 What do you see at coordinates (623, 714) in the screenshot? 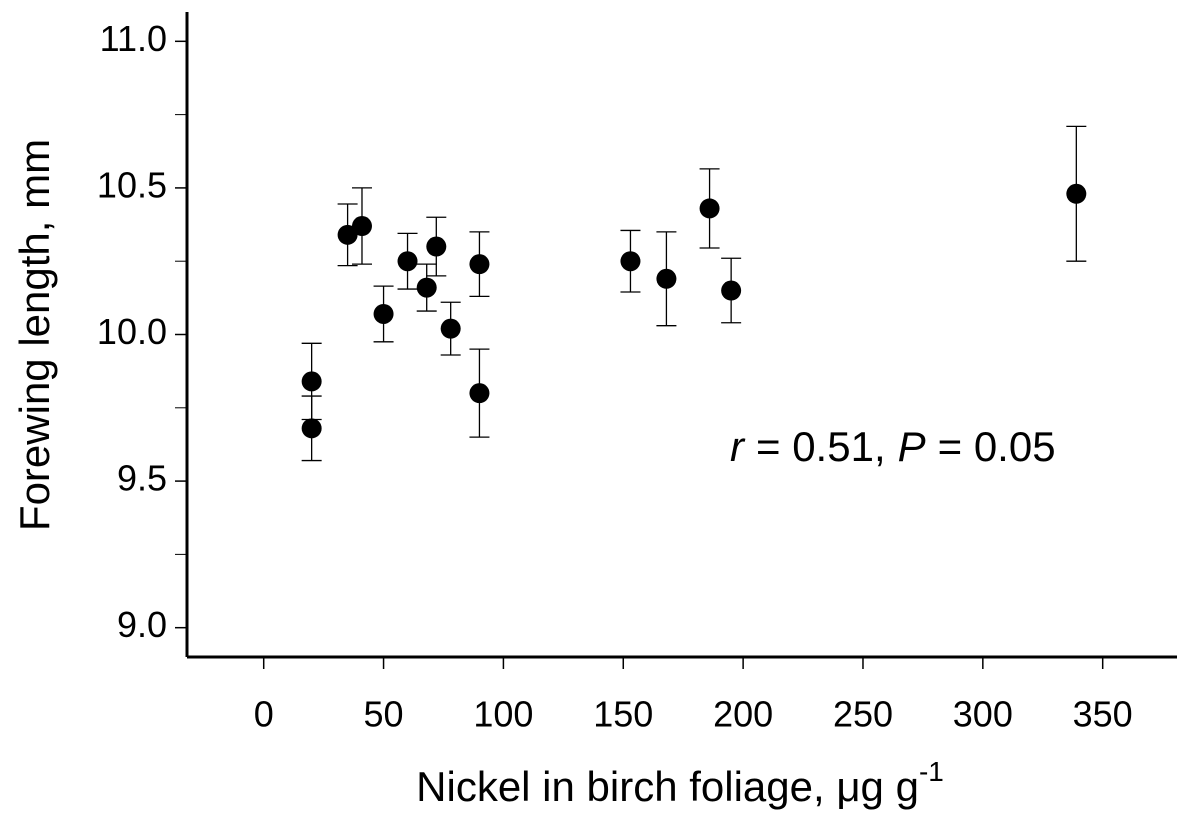
I see `x-tick-label: 150` at bounding box center [623, 714].